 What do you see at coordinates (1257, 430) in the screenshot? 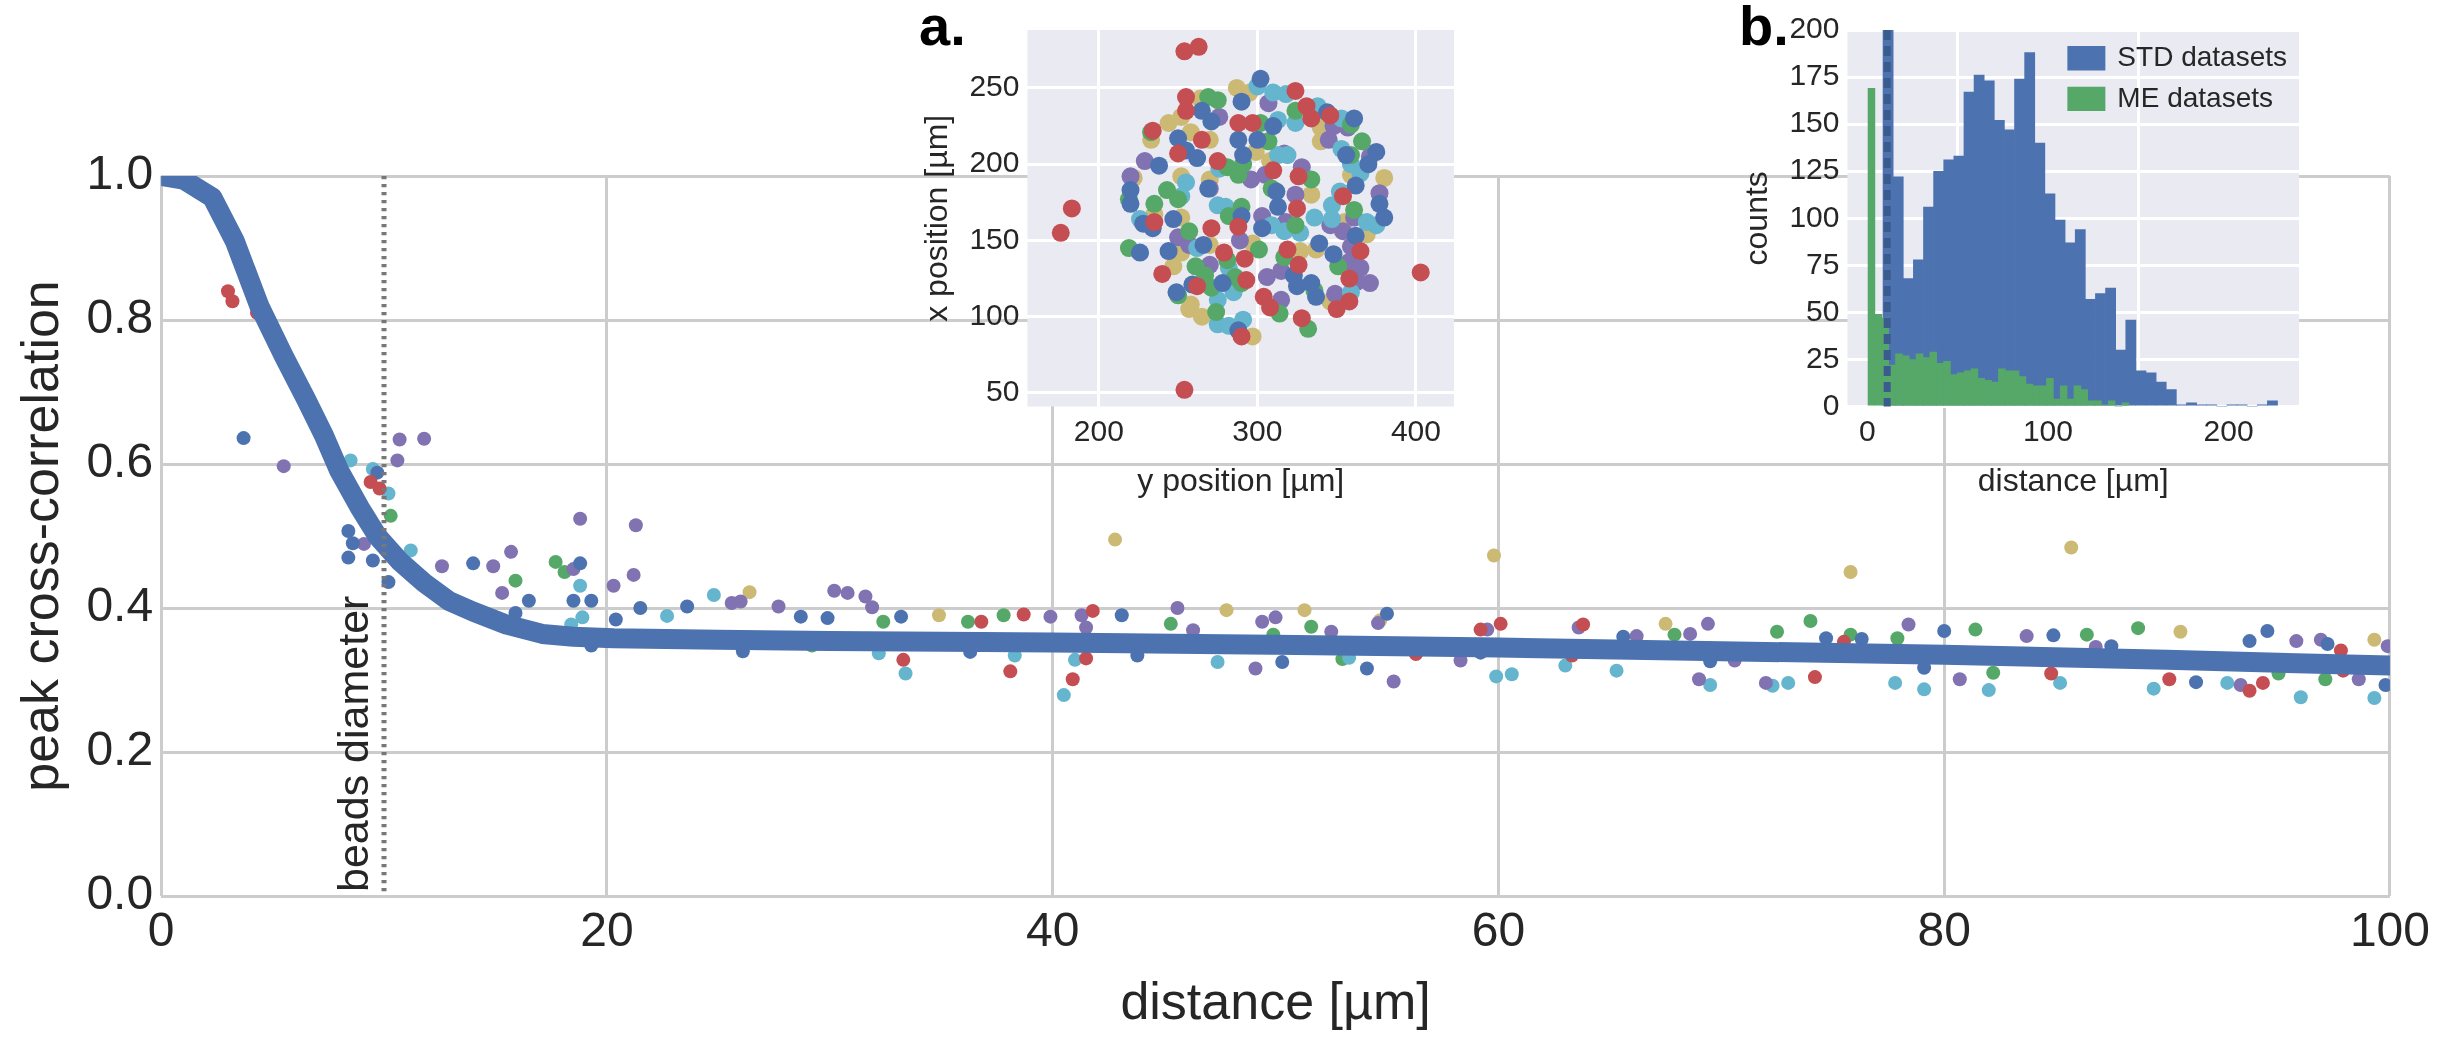
I see `x-tick-label: 300` at bounding box center [1257, 430].